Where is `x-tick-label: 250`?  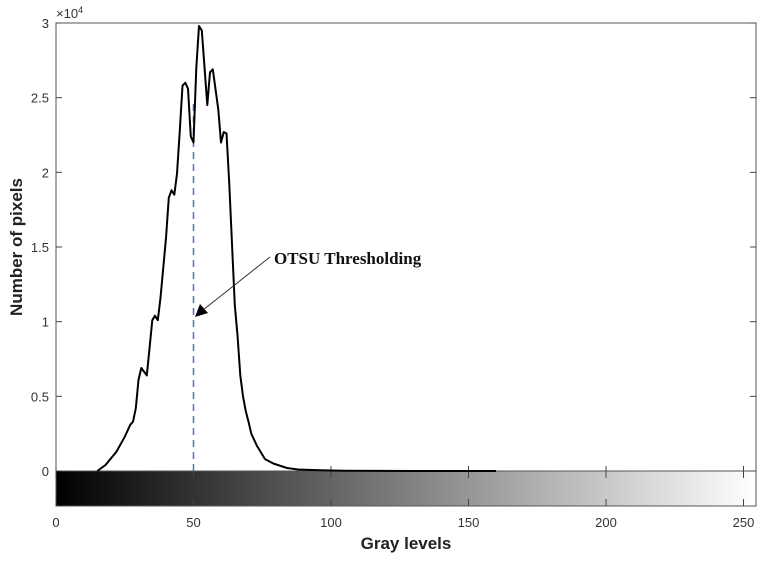
x-tick-label: 250 is located at coordinates (744, 522).